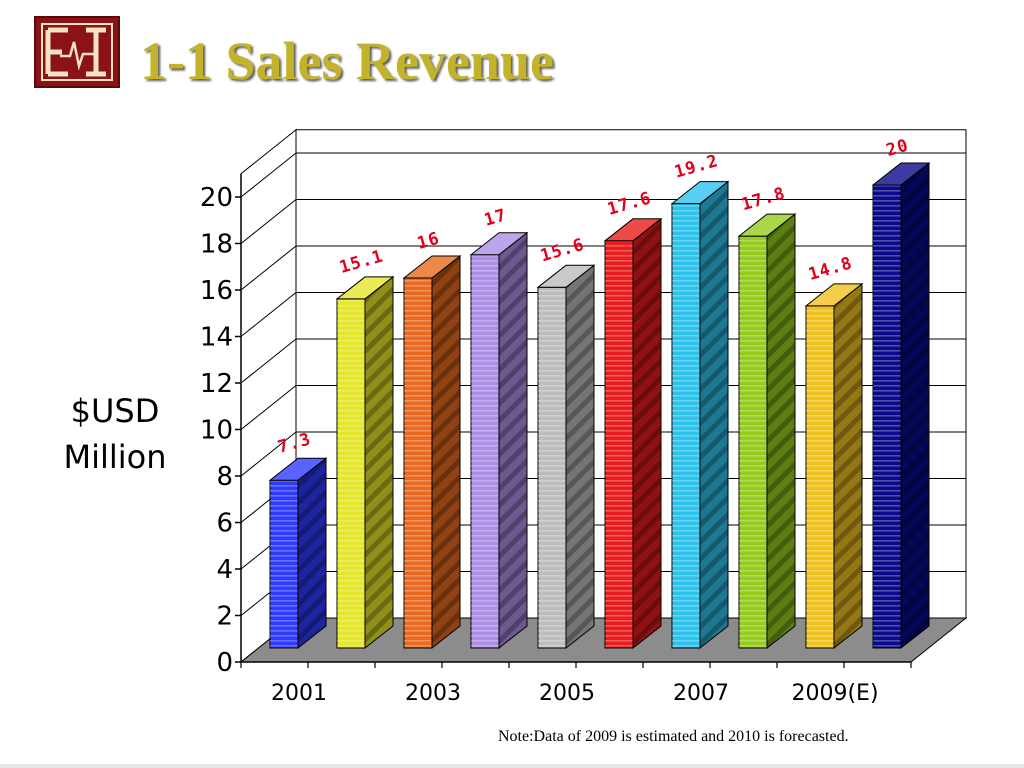 The image size is (1024, 768). What do you see at coordinates (115, 434) in the screenshot?
I see `y-axis-label: $USD Million` at bounding box center [115, 434].